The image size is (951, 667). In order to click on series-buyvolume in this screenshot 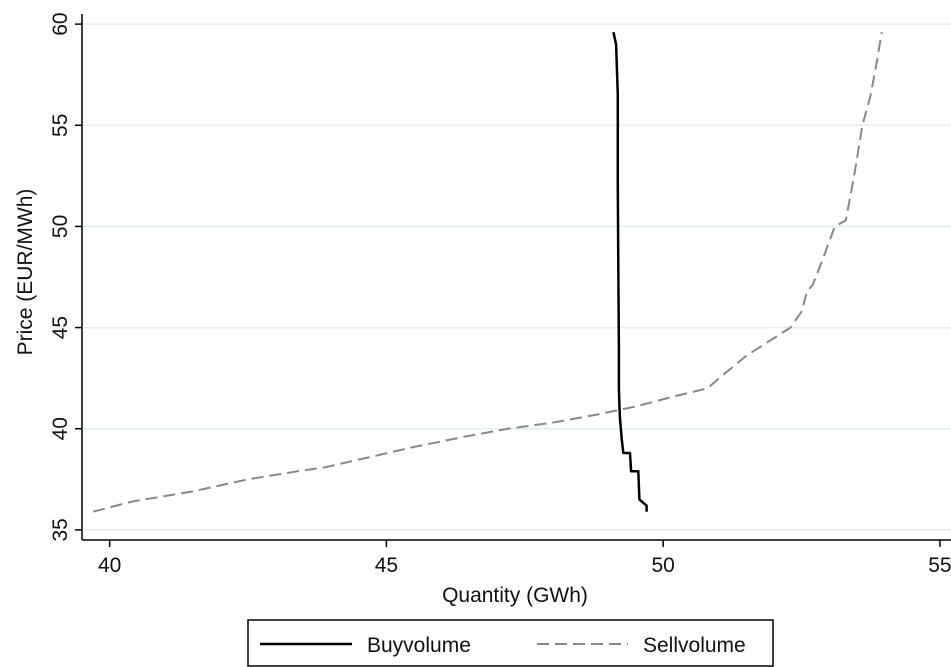, I will do `click(630, 271)`.